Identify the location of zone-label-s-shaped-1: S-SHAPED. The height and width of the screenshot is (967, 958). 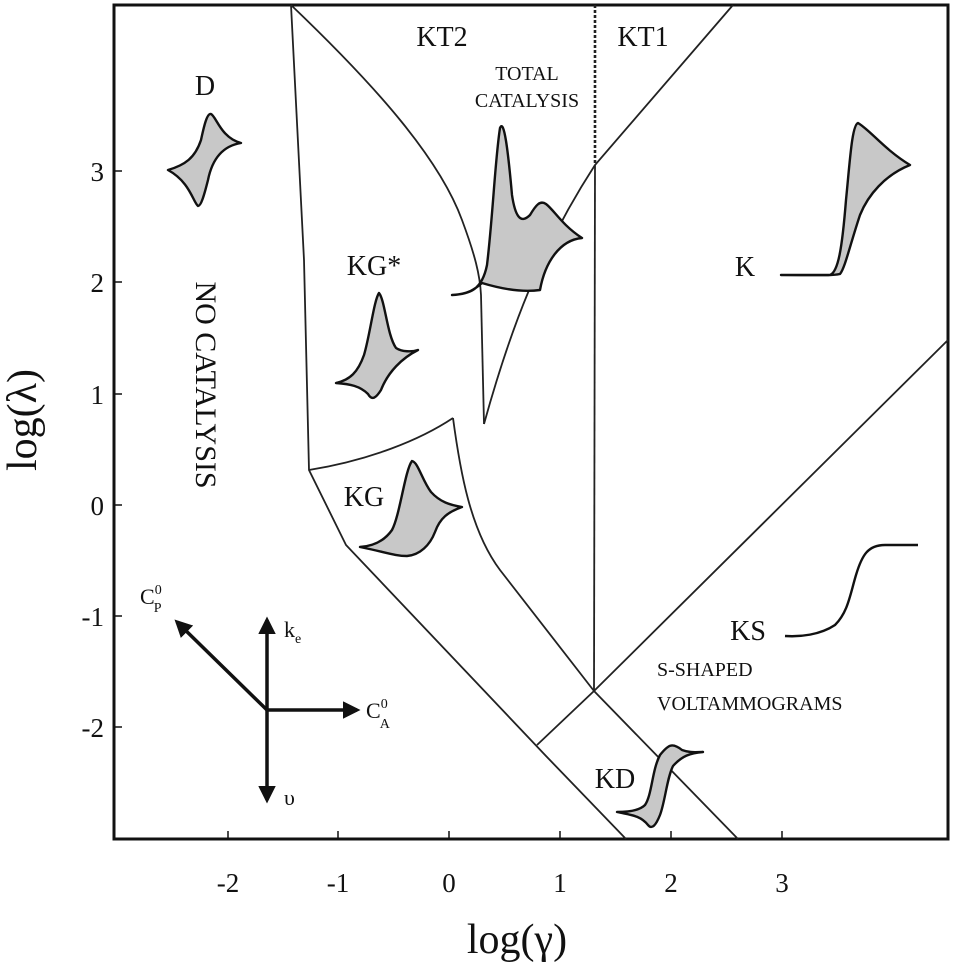
(705, 670).